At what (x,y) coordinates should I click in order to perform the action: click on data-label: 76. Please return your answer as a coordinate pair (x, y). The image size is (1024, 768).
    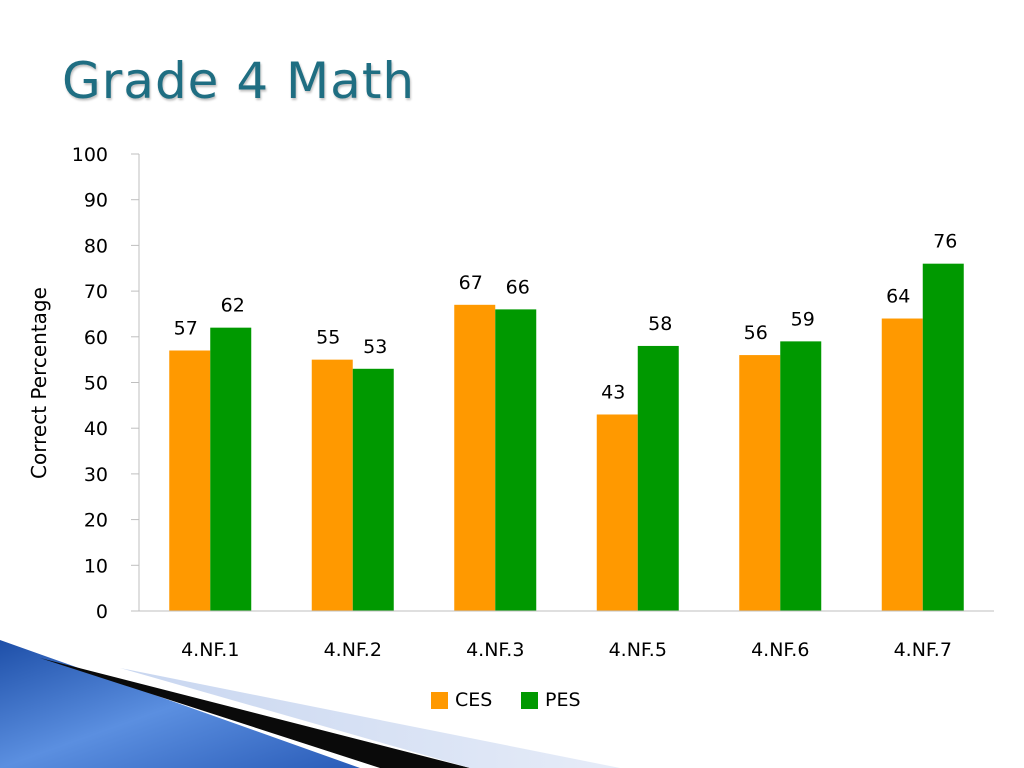
    Looking at the image, I should click on (945, 242).